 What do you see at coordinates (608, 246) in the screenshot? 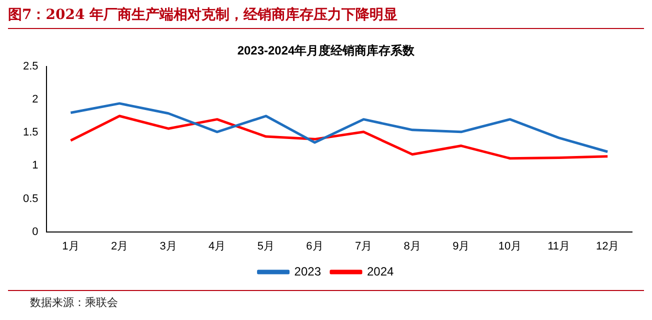
I see `x-tick-label: 12月` at bounding box center [608, 246].